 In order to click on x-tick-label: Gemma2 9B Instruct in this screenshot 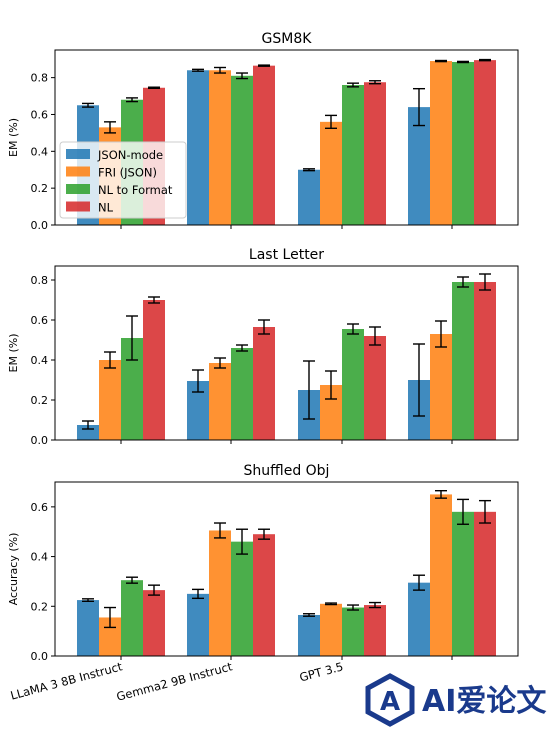, I will do `click(174, 681)`.